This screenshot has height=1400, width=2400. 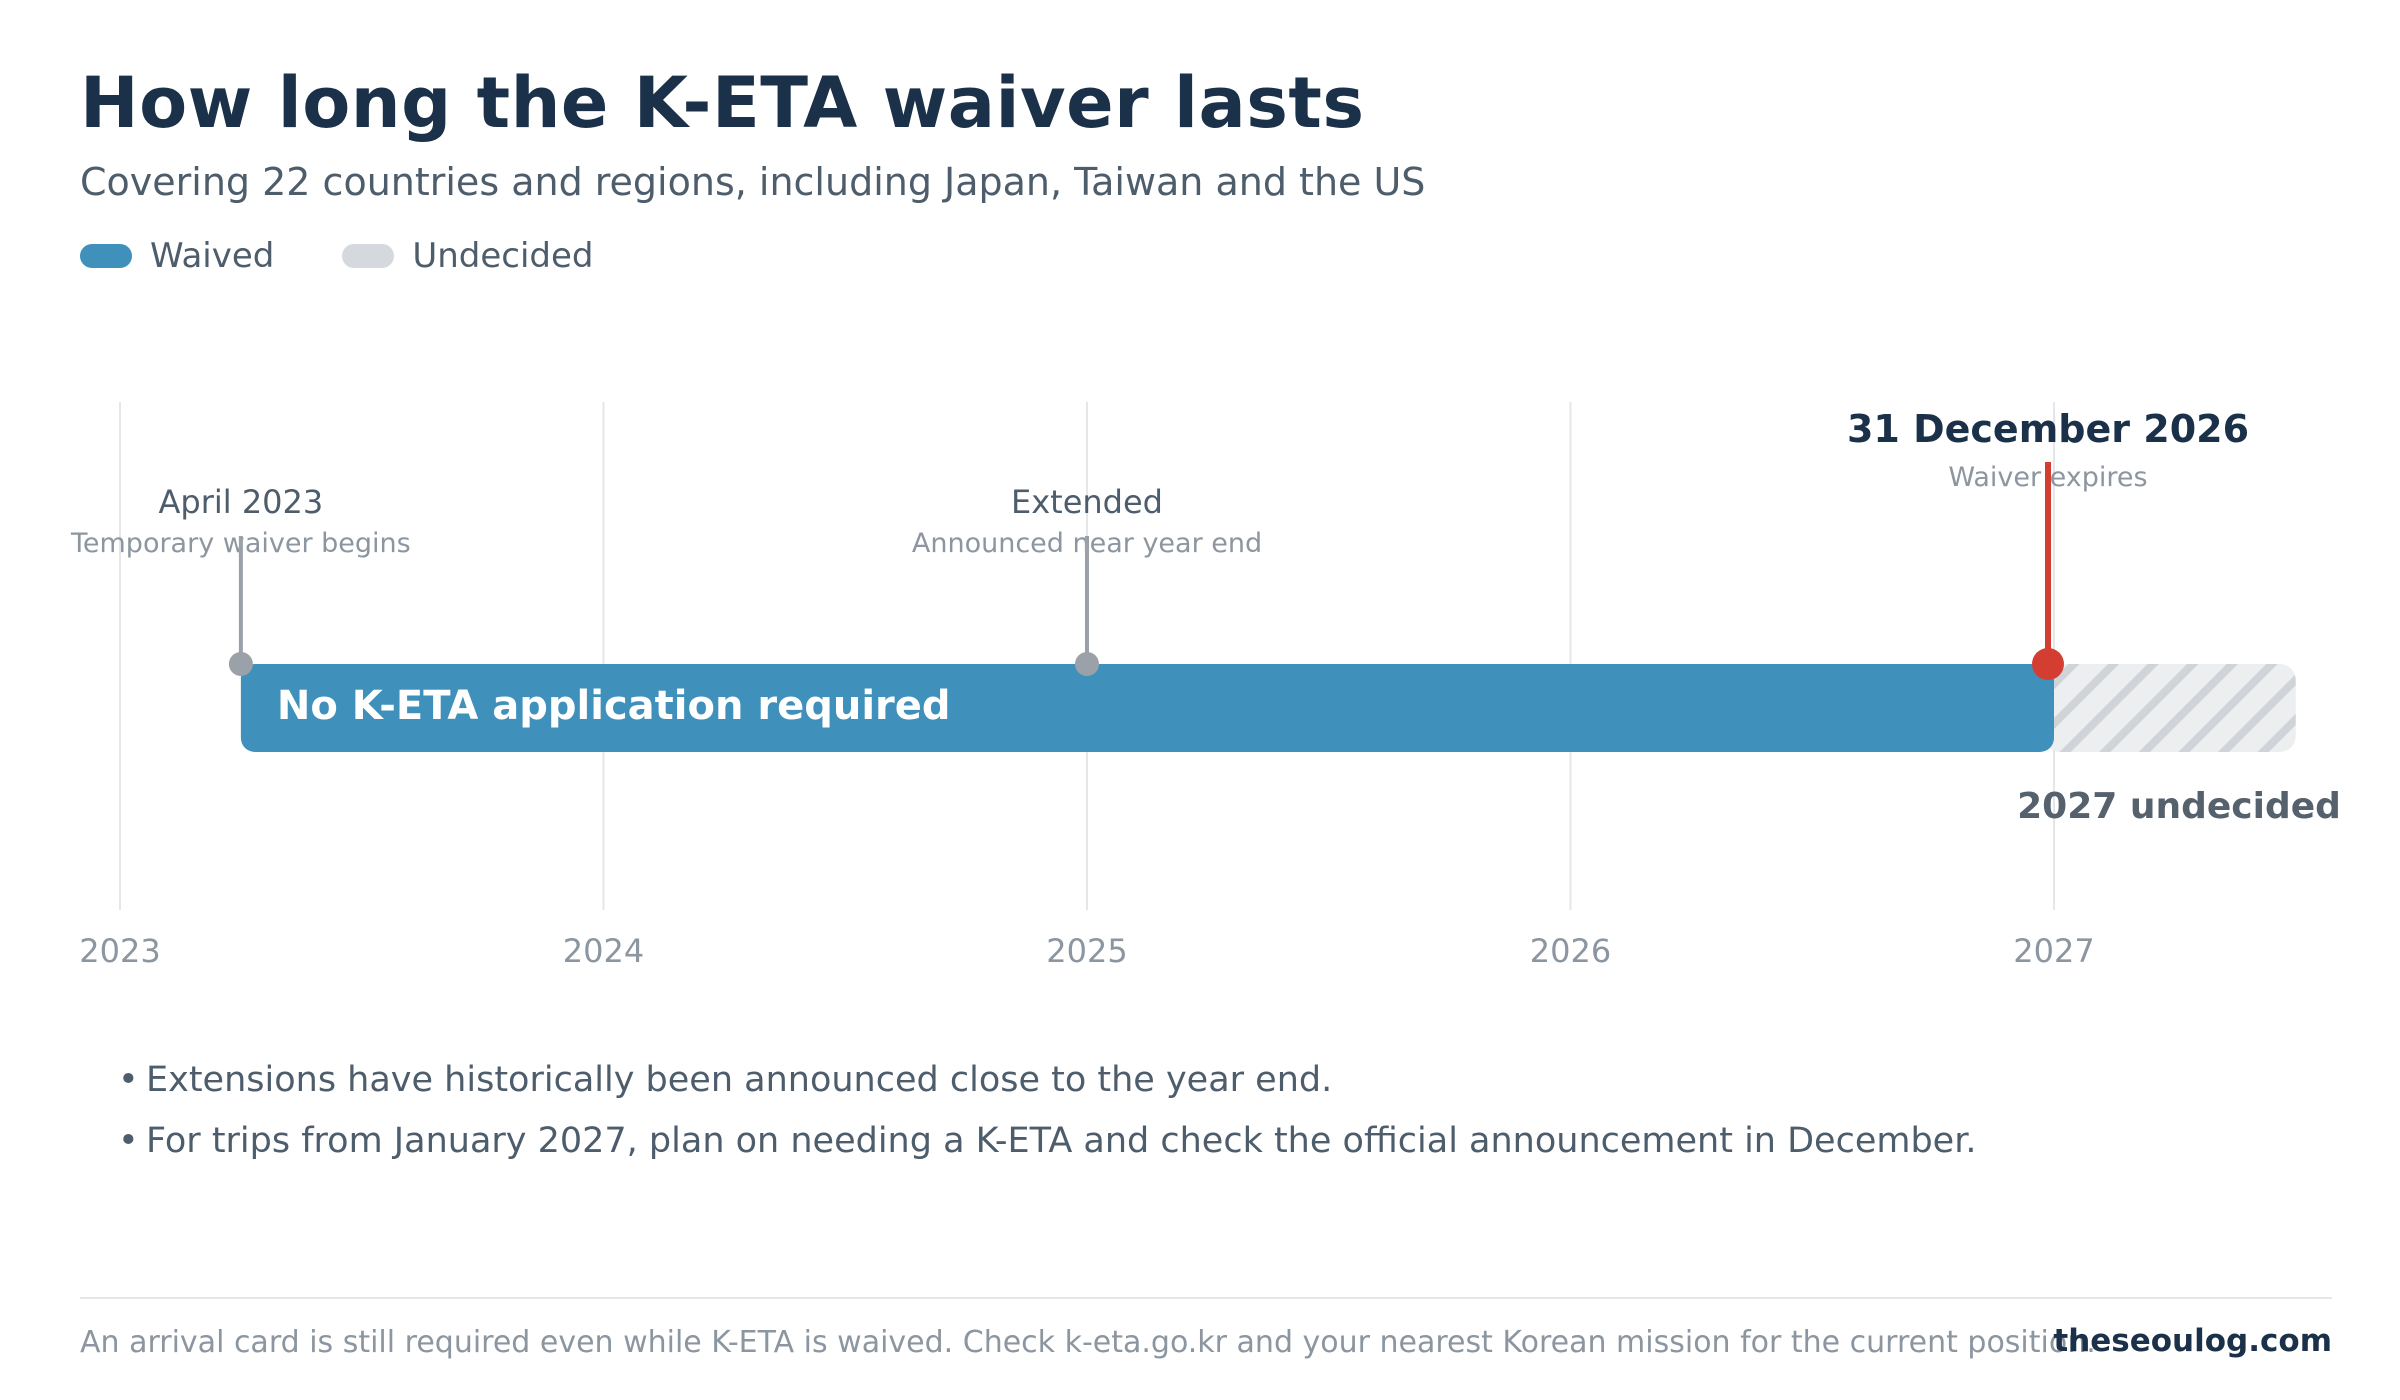 I want to click on legend-item-waived: Waived, so click(x=177, y=256).